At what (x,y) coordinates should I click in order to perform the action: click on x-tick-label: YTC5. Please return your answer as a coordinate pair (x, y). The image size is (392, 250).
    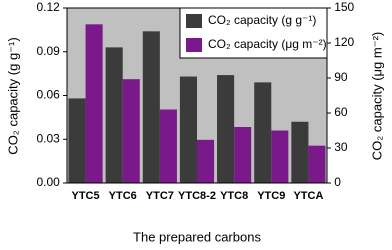
    Looking at the image, I should click on (86, 196).